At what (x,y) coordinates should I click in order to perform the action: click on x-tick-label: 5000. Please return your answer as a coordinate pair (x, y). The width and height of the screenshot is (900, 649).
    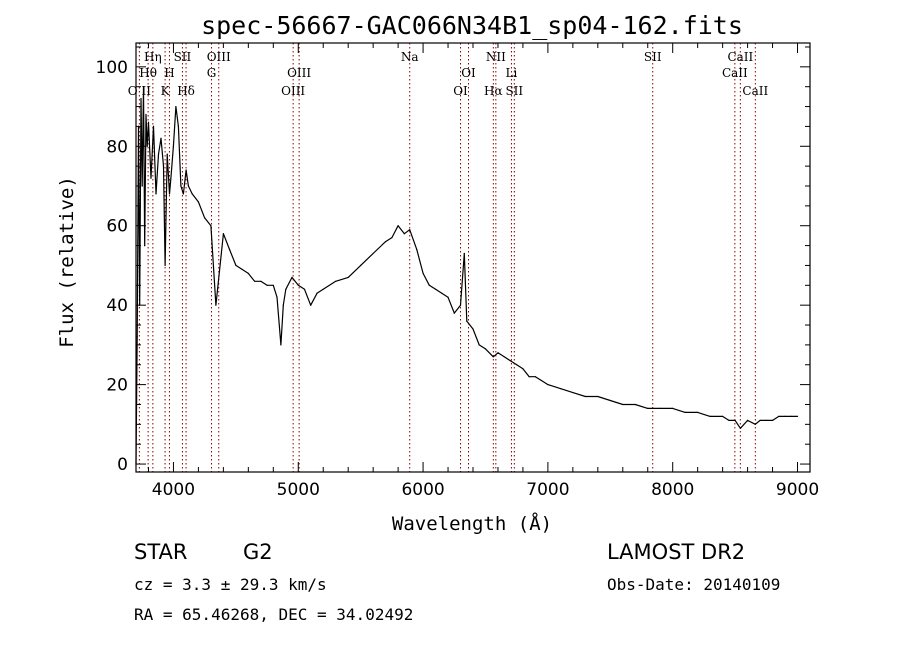
    Looking at the image, I should click on (298, 490).